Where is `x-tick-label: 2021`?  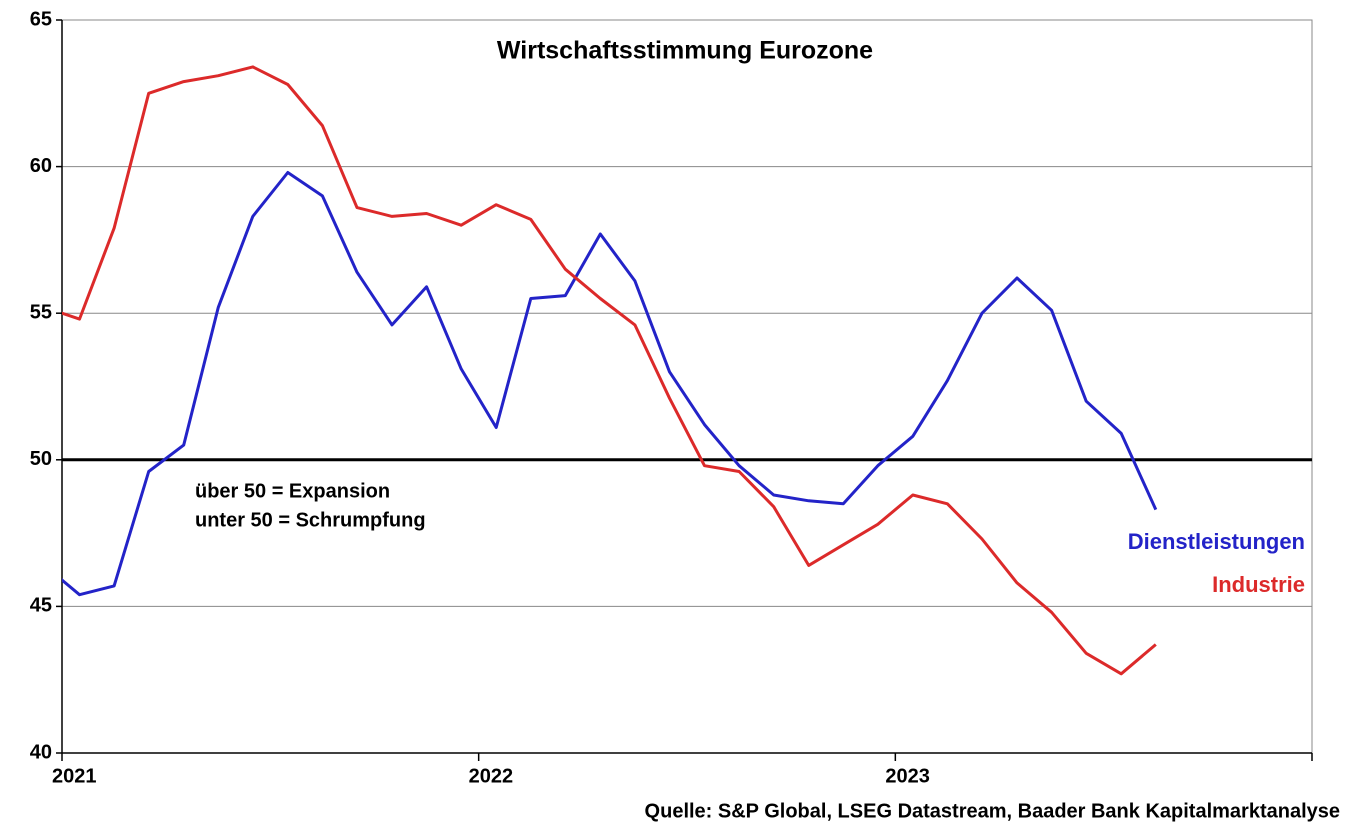 x-tick-label: 2021 is located at coordinates (74, 776).